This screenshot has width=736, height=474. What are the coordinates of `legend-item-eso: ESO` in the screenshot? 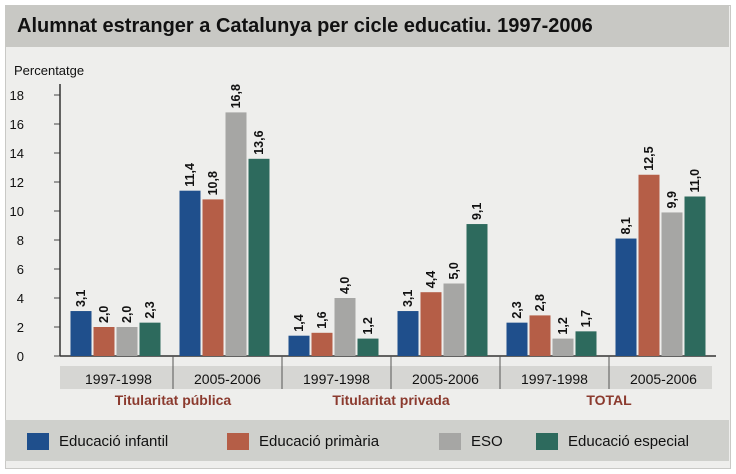 It's located at (471, 441).